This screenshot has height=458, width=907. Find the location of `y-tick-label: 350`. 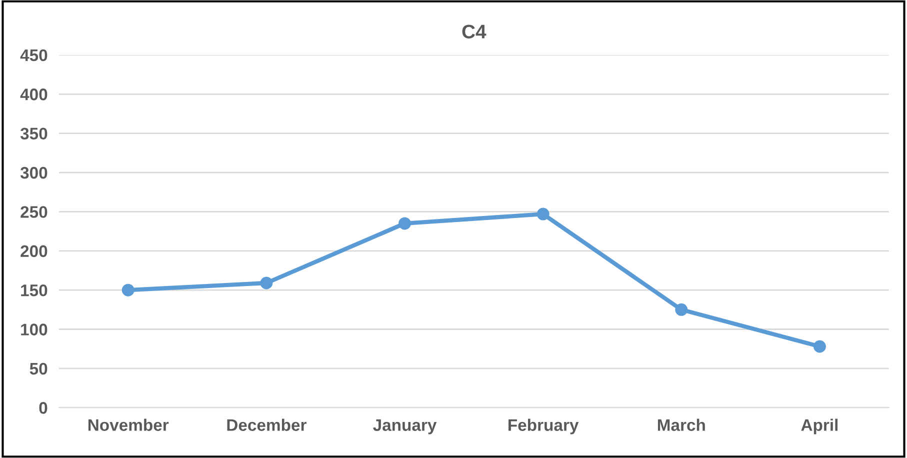

y-tick-label: 350 is located at coordinates (34, 134).